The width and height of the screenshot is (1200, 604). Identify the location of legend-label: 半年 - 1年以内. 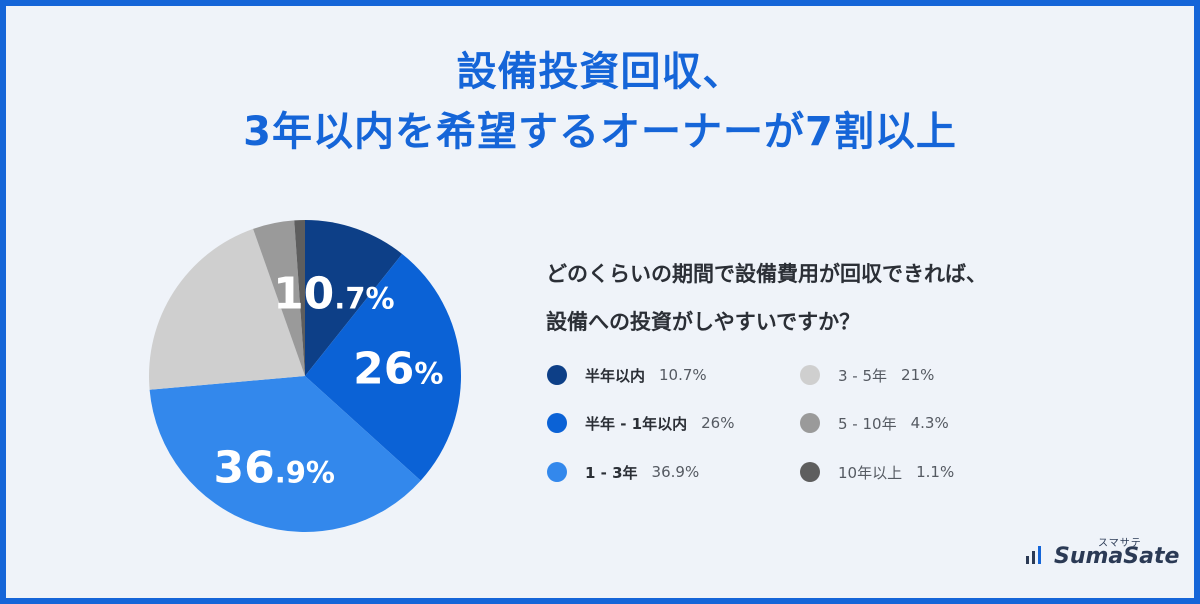
(636, 423).